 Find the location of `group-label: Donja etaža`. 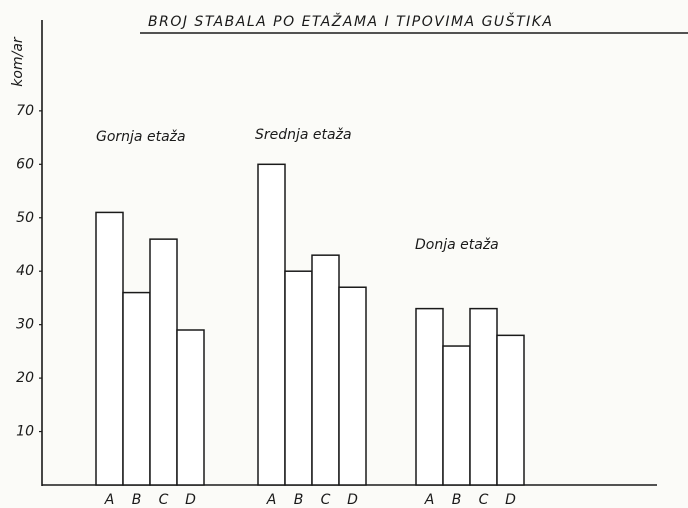

group-label: Donja etaža is located at coordinates (457, 245).